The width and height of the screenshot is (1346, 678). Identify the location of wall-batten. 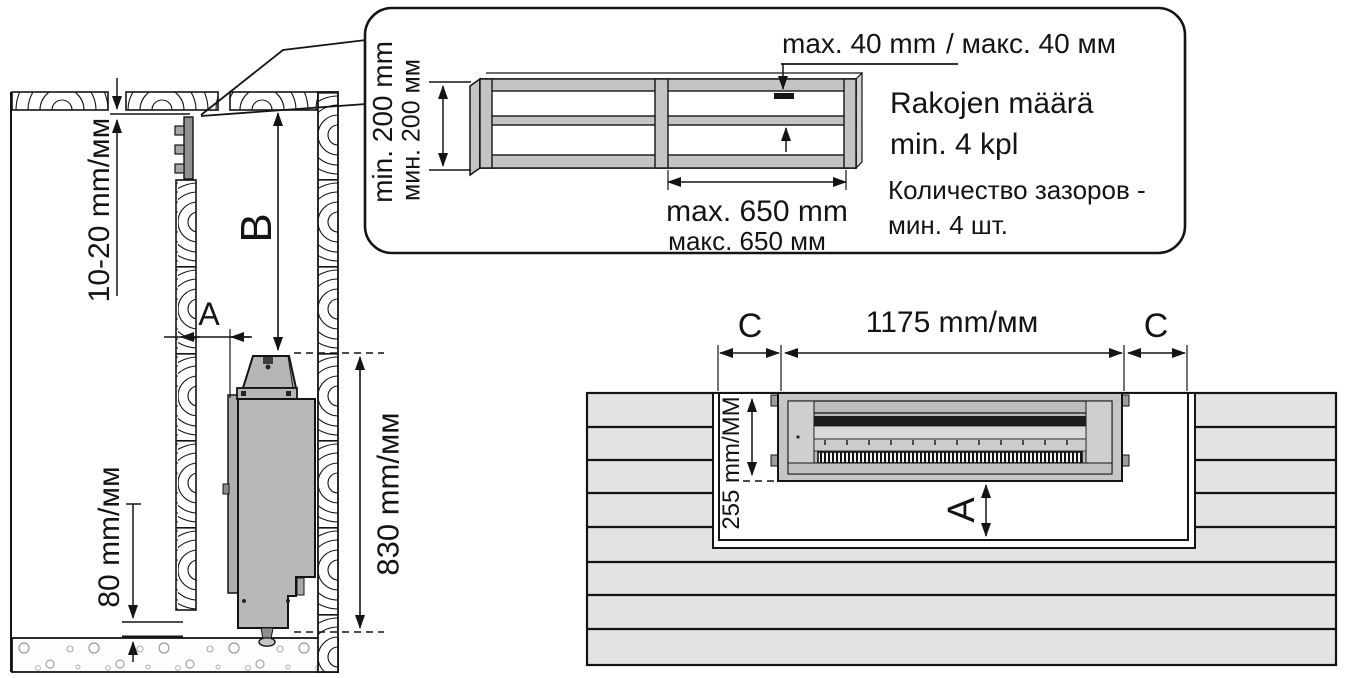
(186, 395).